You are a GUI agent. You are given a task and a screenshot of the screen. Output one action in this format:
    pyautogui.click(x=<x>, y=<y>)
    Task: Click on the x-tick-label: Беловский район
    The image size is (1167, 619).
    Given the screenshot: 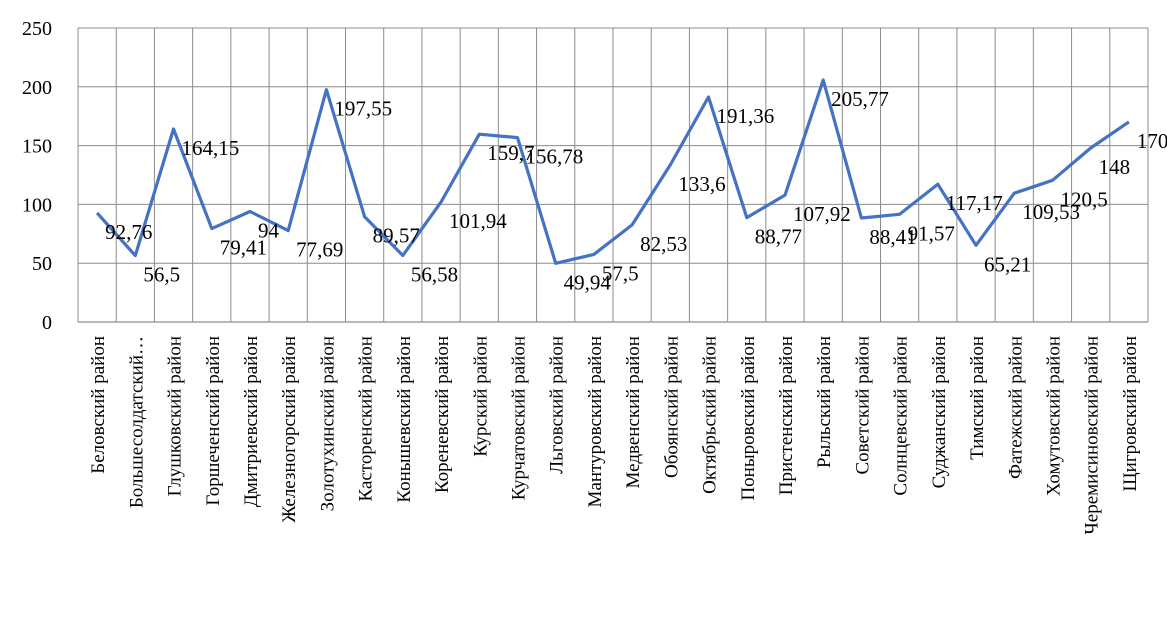 What is the action you would take?
    pyautogui.click(x=98, y=405)
    